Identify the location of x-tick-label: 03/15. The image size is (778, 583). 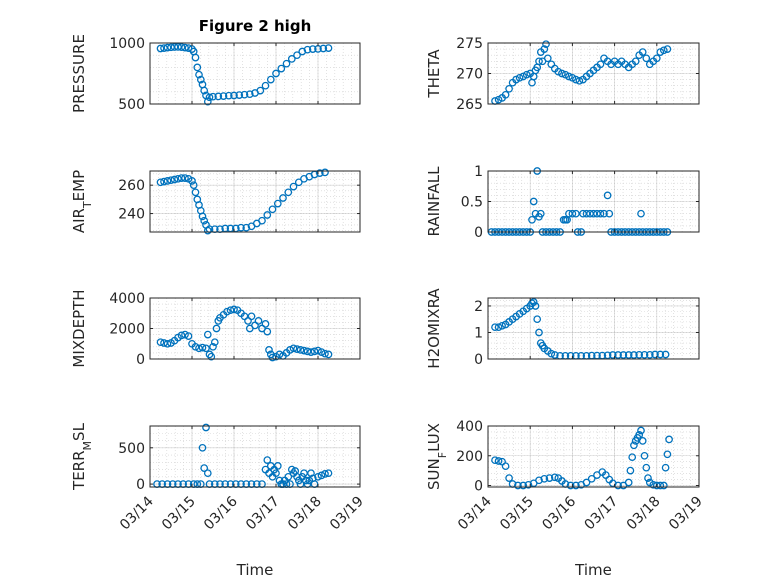
(179, 514).